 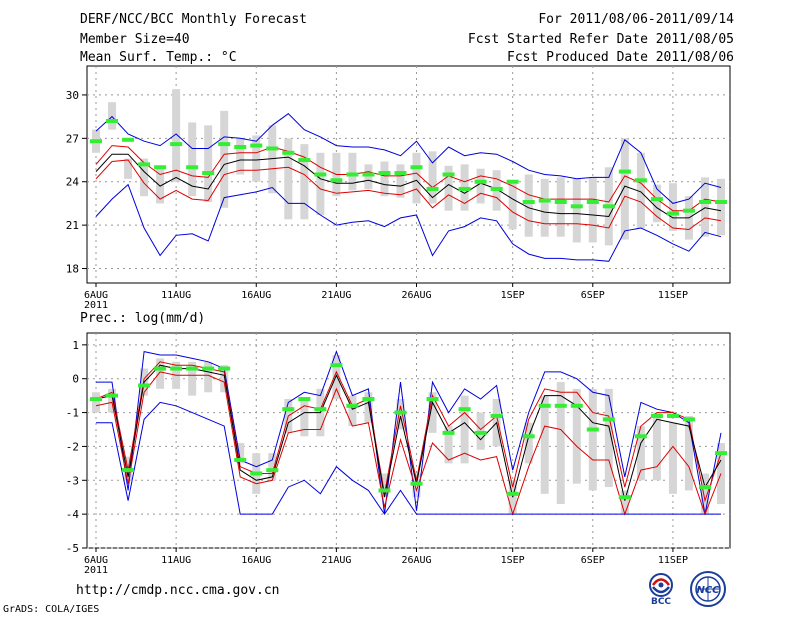 I want to click on temp-y-tick-label: 24, so click(x=73, y=182).